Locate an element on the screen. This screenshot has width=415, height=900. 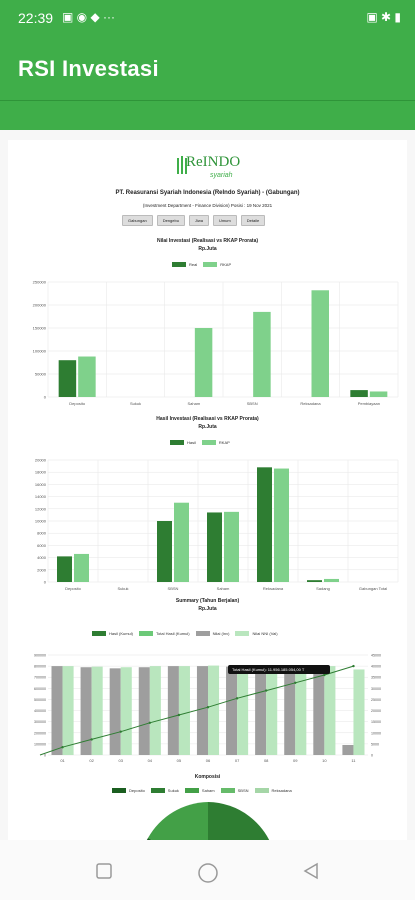
chart3-title: Summary (Tahun Berjalan) is located at coordinates (207, 601).